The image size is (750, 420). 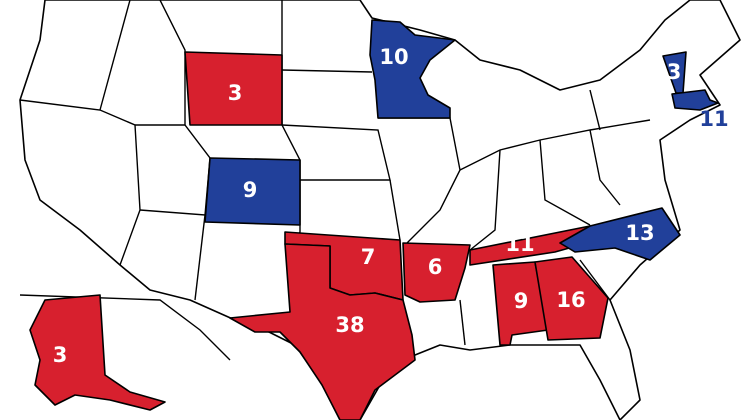 I want to click on votes-label-wyoming: 3, so click(x=235, y=93).